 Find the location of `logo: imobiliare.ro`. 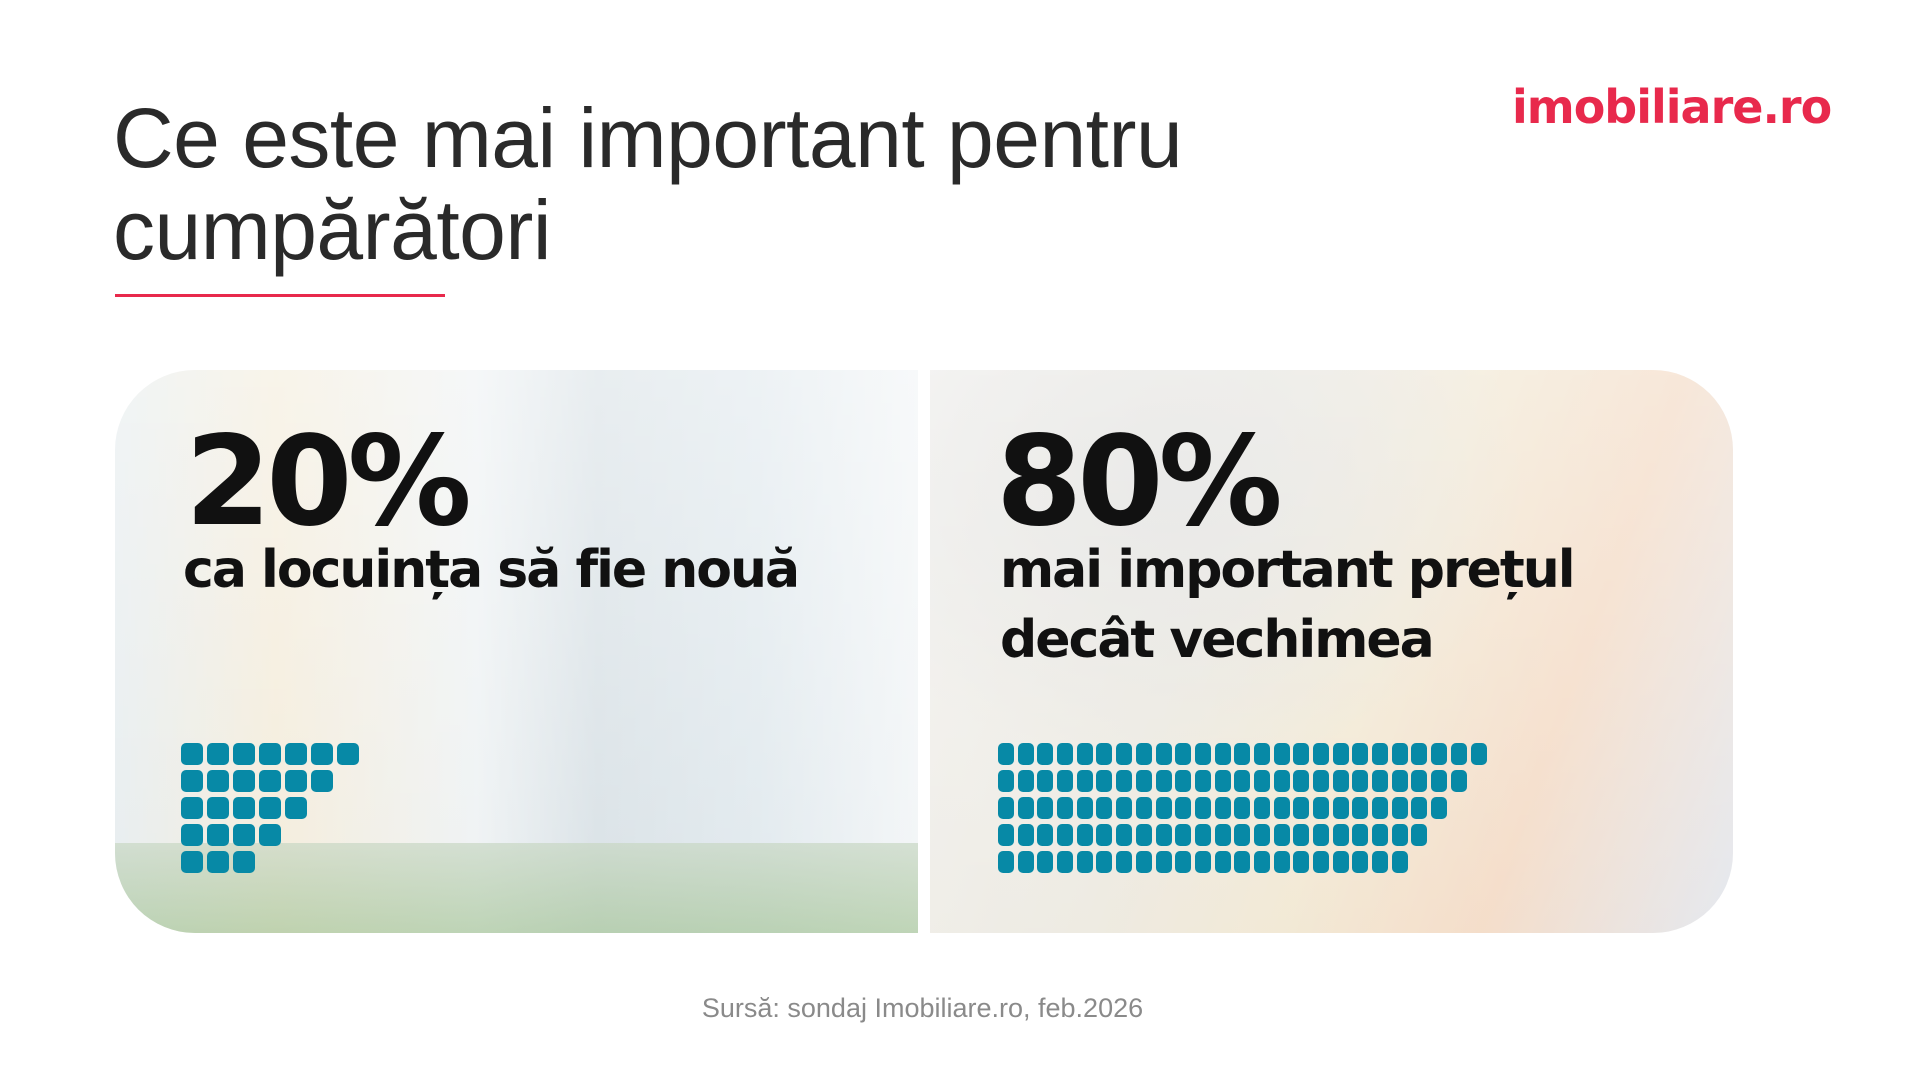

logo: imobiliare.ro is located at coordinates (1672, 107).